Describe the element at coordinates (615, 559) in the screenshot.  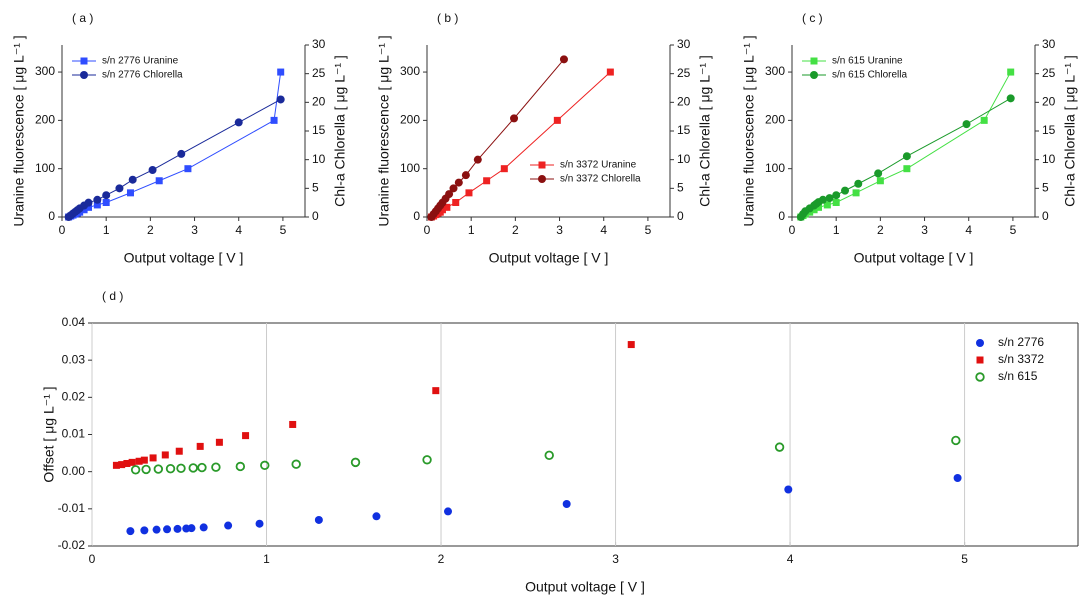
I see `x-tick-label: 3` at that location.